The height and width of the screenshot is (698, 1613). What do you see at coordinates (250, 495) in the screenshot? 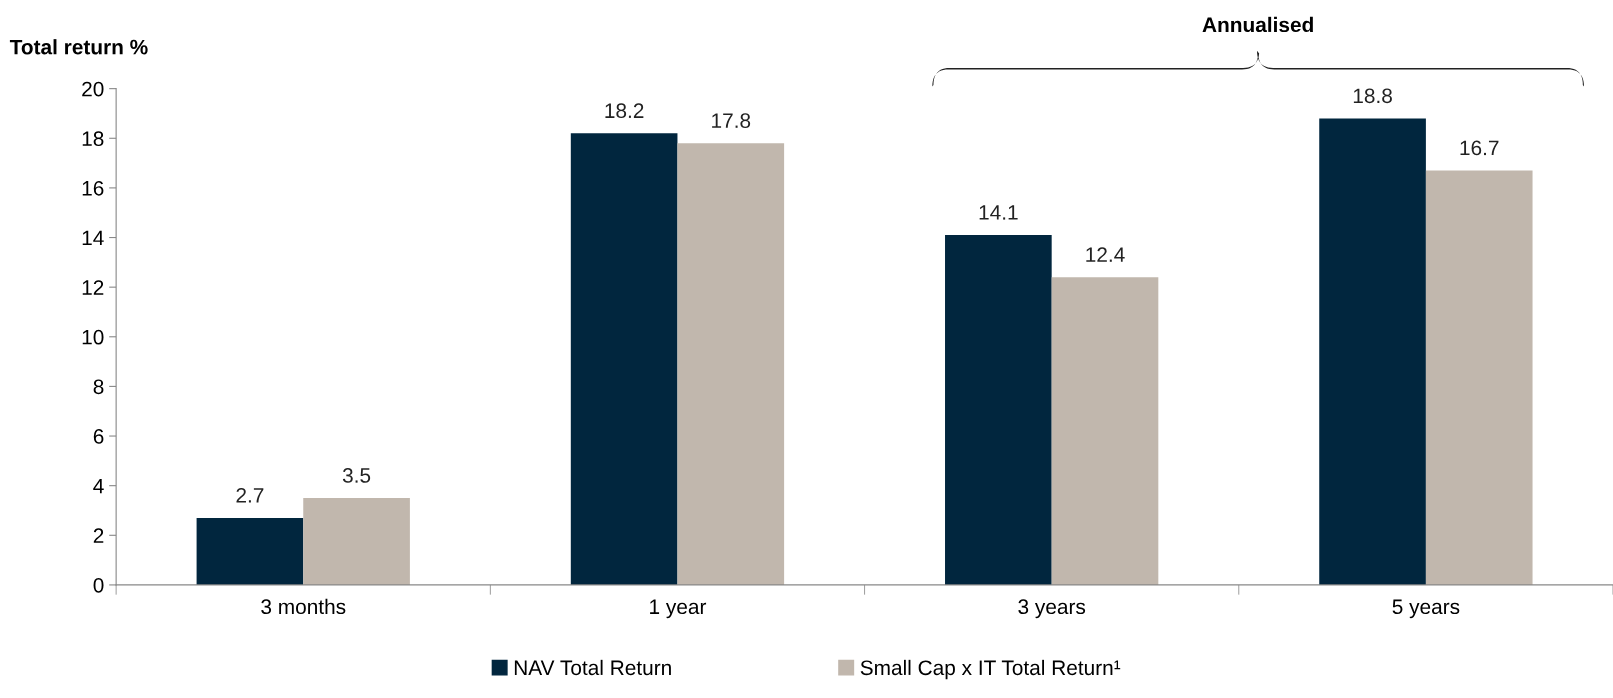
I see `data-label: 2.7` at bounding box center [250, 495].